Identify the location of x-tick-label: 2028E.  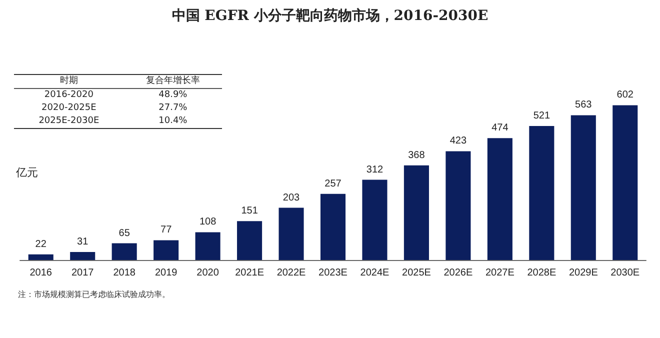
(541, 273).